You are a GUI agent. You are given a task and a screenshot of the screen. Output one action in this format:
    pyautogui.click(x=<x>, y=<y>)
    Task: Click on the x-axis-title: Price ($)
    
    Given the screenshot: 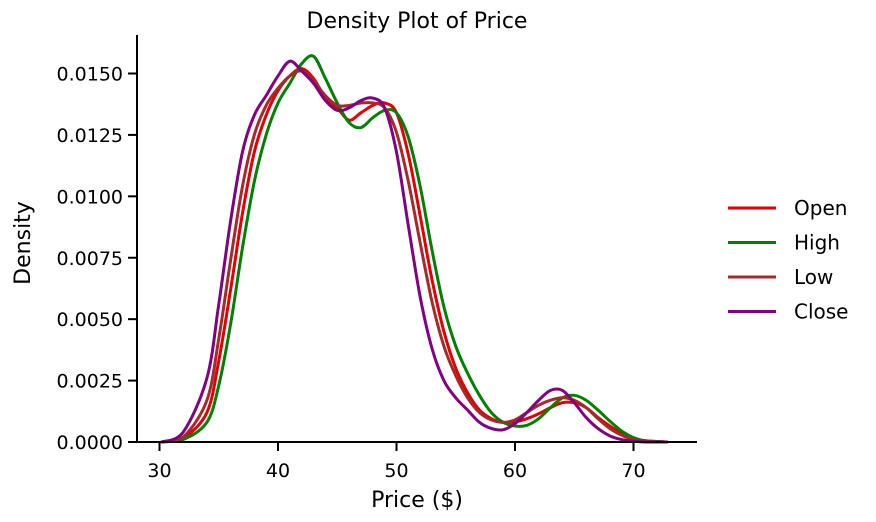 What is the action you would take?
    pyautogui.click(x=417, y=500)
    